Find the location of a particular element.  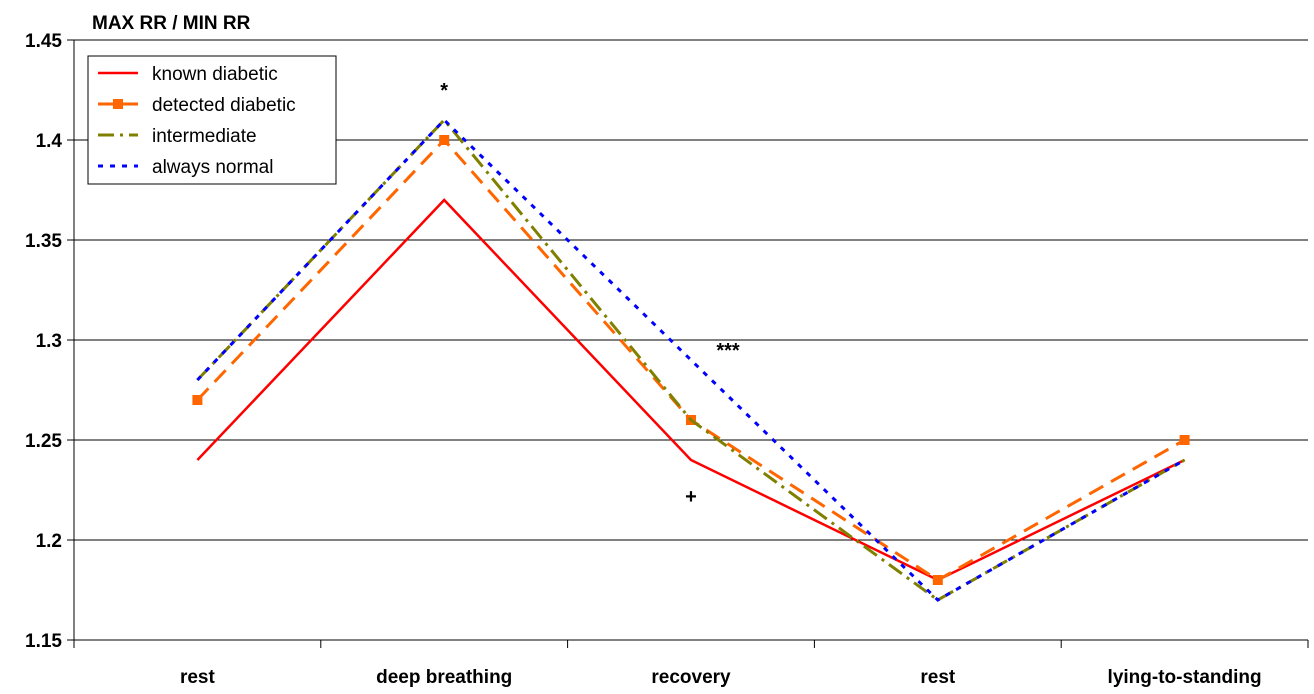

y-tick-label: 1.45 is located at coordinates (43, 41).